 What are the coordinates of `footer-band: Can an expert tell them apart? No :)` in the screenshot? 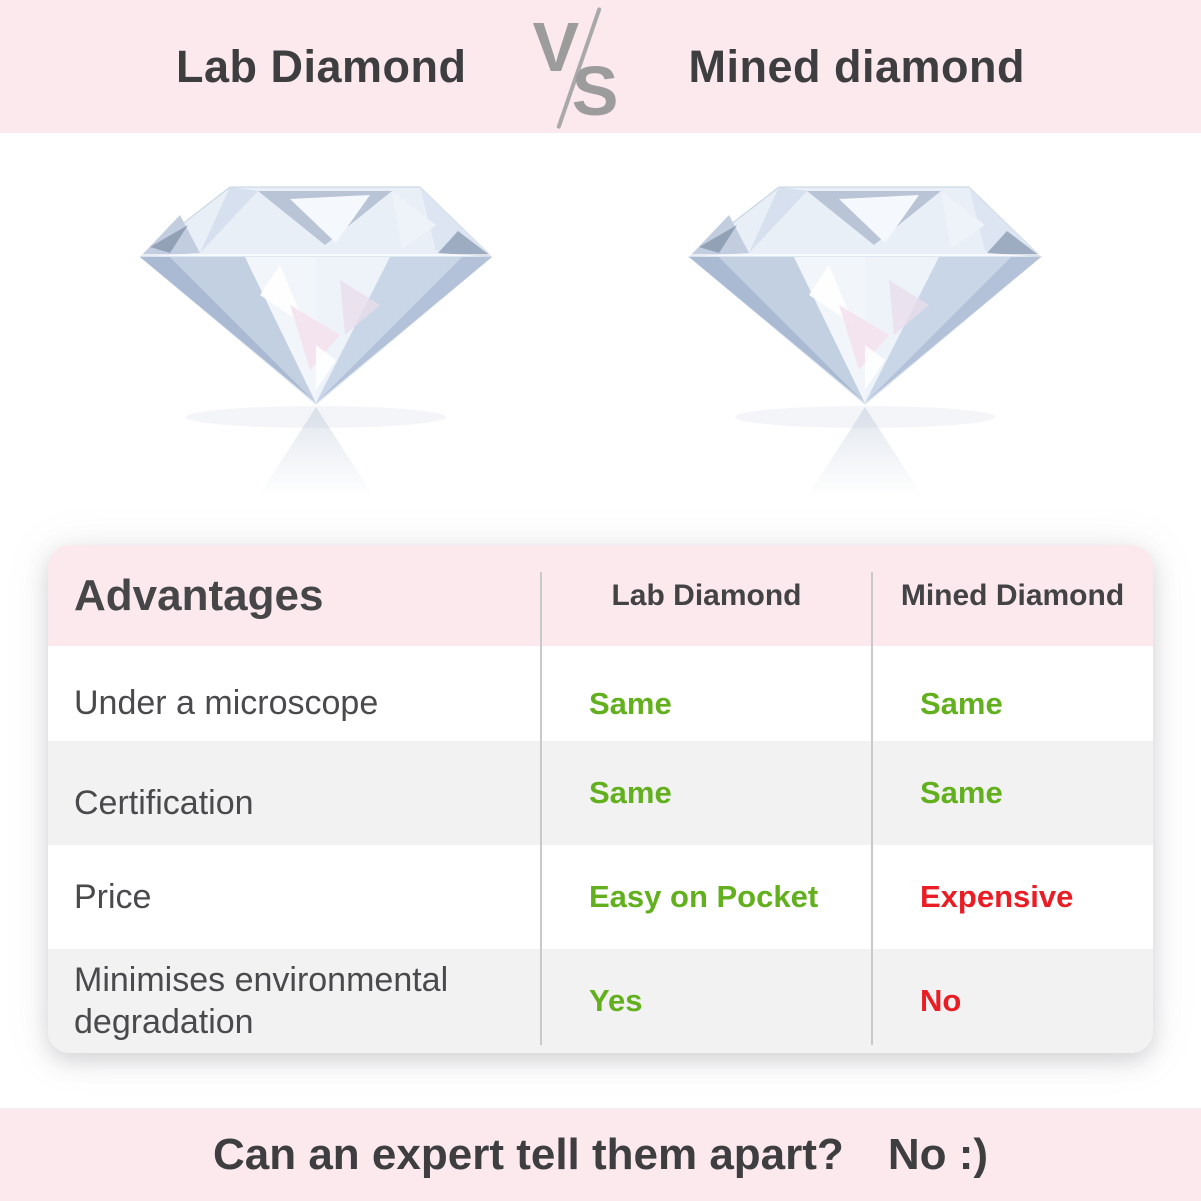 It's located at (600, 1154).